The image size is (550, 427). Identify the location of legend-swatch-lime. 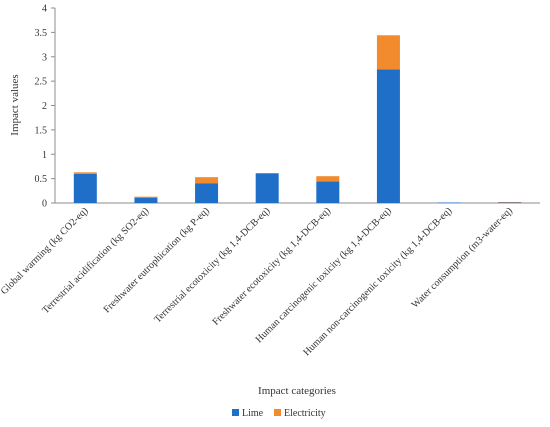
(235, 412).